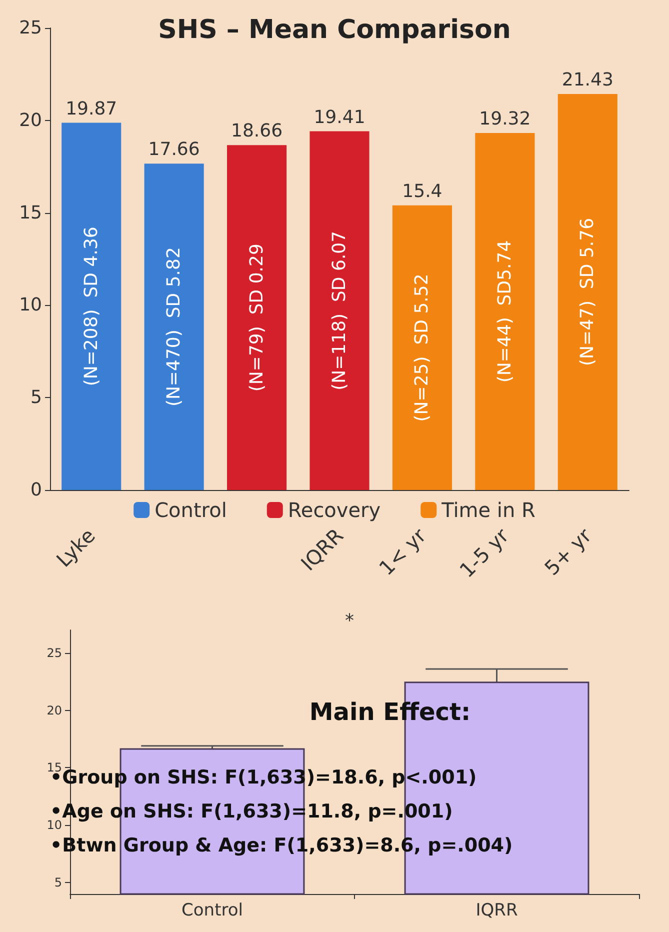 The height and width of the screenshot is (932, 669). Describe the element at coordinates (568, 551) in the screenshot. I see `x-tick-label: 5+ yr` at that location.